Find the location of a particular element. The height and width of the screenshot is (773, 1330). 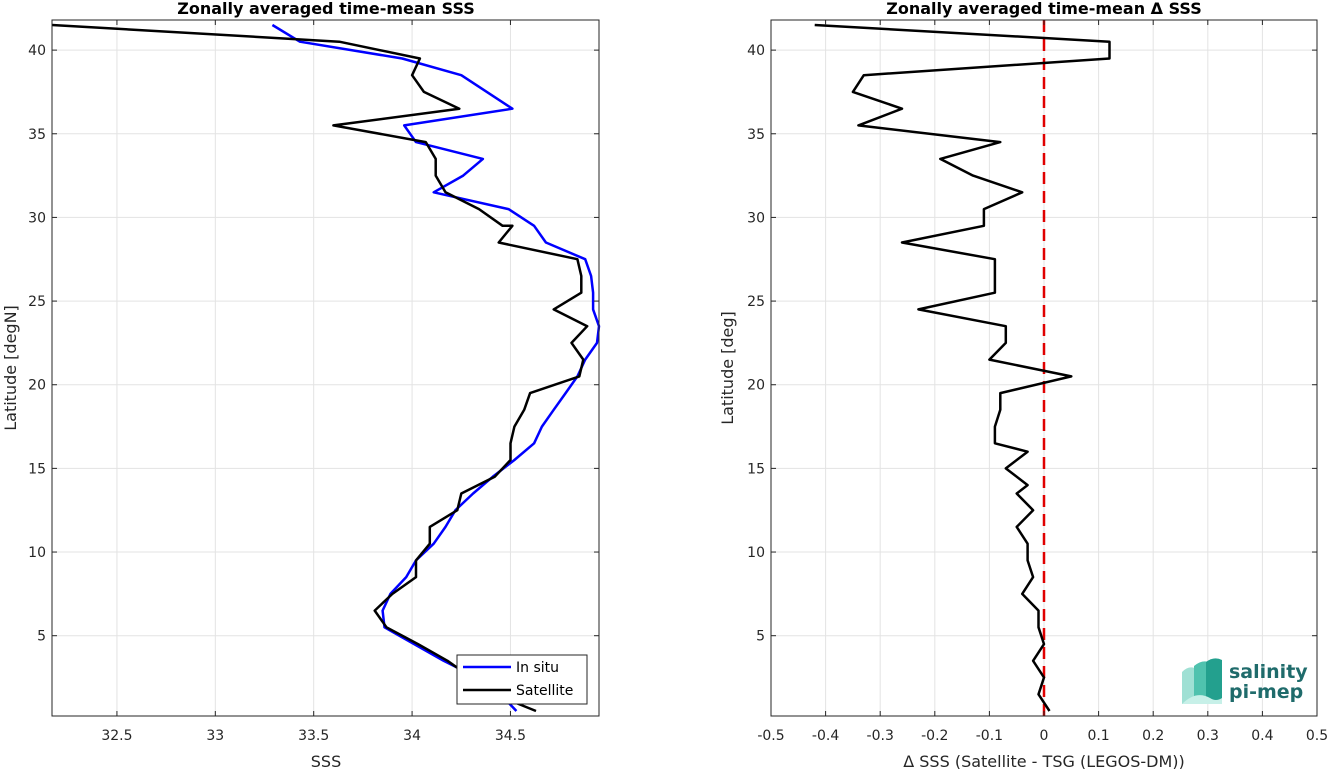

left-x-axis-label: SSS is located at coordinates (326, 760).